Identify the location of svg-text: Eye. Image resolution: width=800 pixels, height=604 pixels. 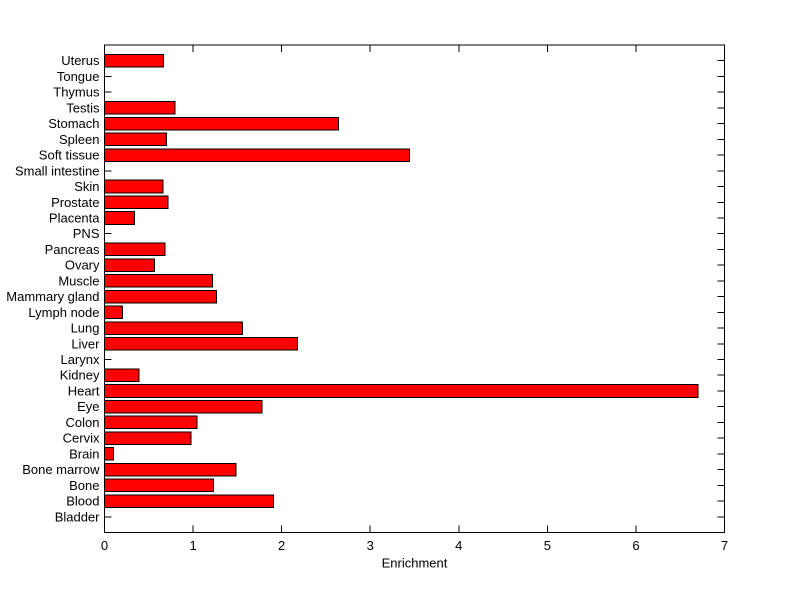
(88, 406).